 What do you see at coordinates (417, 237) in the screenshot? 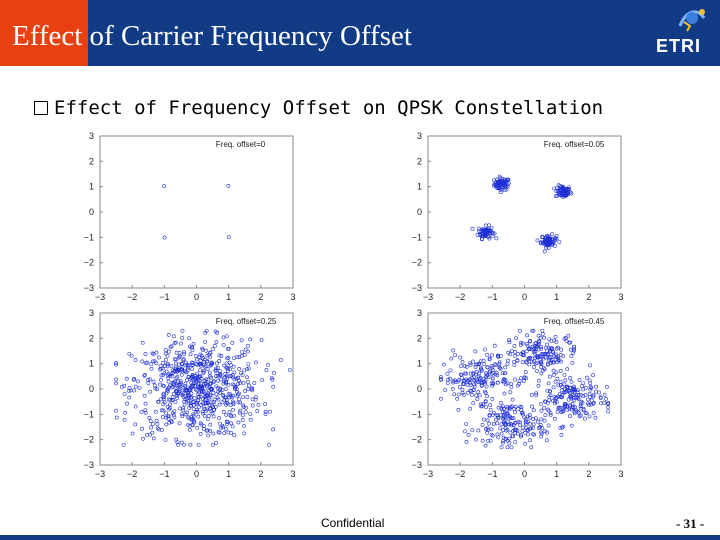
I see `y-tick-label: −1` at bounding box center [417, 237].